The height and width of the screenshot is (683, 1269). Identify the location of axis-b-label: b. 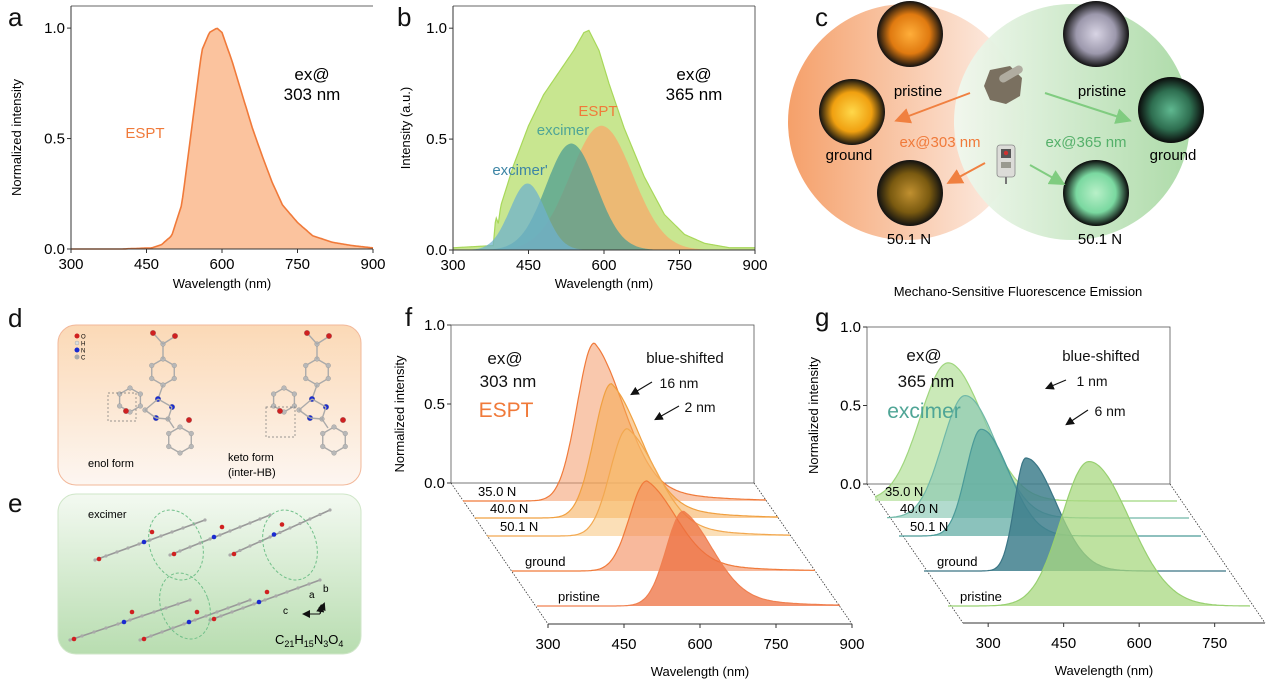
(326, 589).